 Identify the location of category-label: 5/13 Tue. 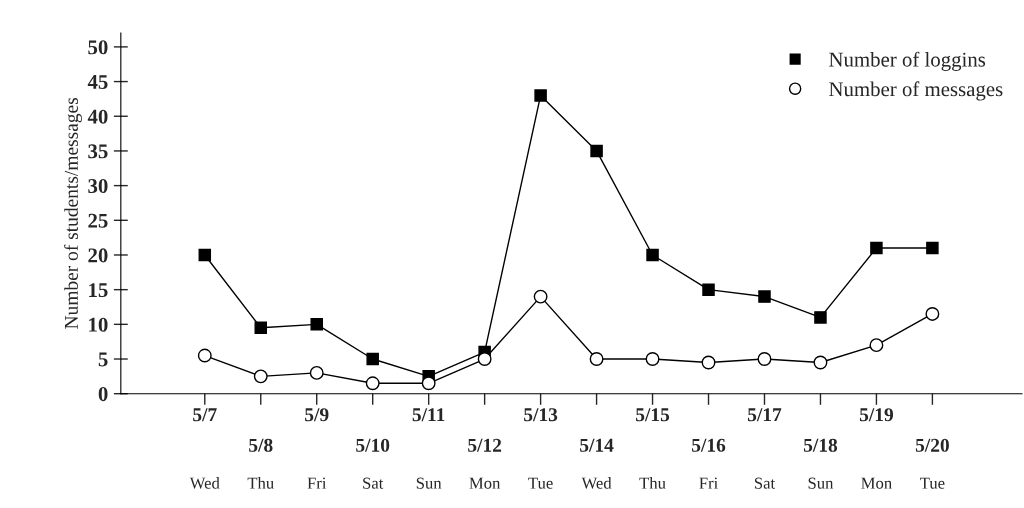
(541, 448).